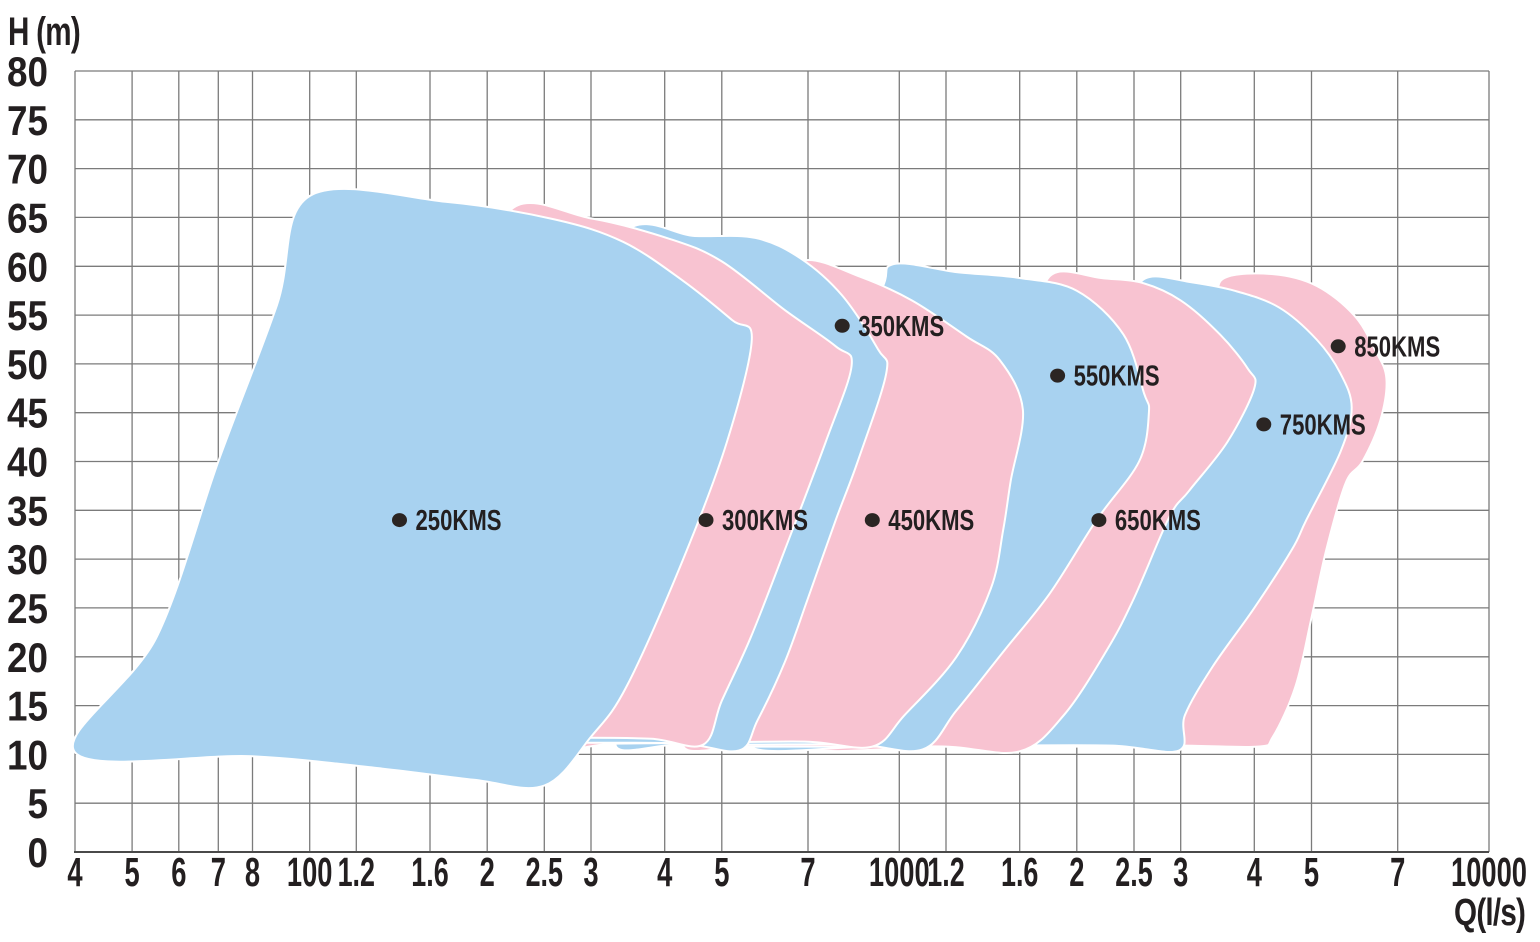  What do you see at coordinates (765, 521) in the screenshot?
I see `model-label-300kms: 300KMS` at bounding box center [765, 521].